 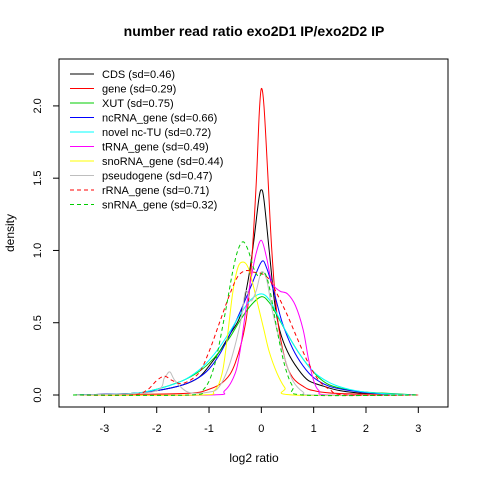 I want to click on x-tick-label: -3, so click(x=105, y=429).